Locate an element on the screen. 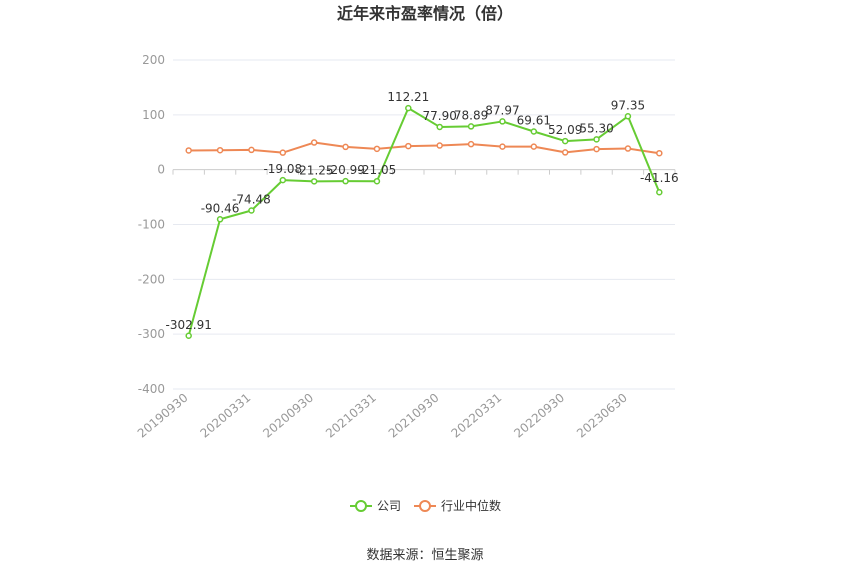 The image size is (850, 575). data-label: -90.46 is located at coordinates (220, 208).